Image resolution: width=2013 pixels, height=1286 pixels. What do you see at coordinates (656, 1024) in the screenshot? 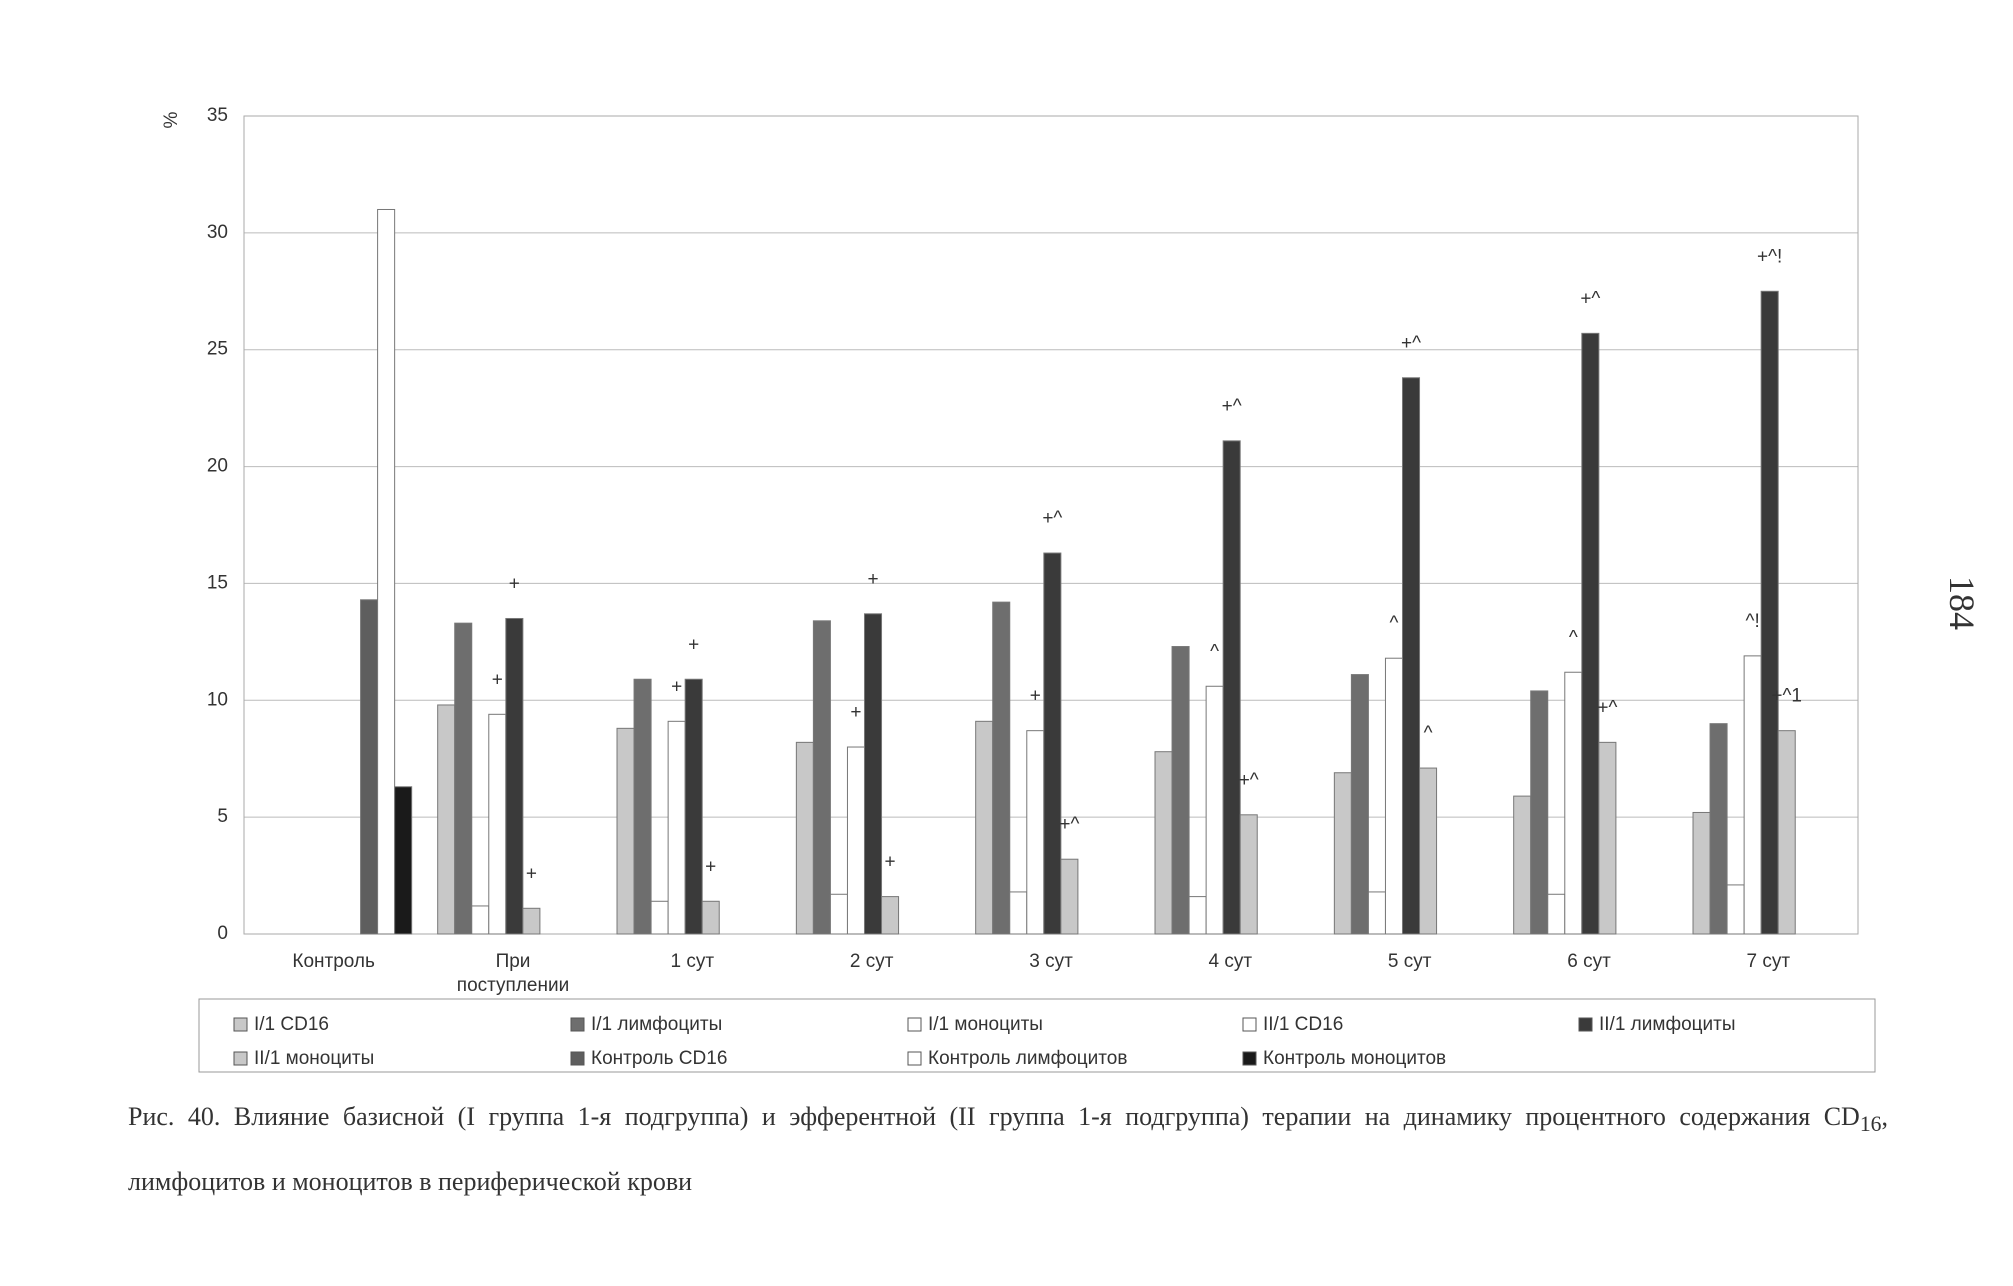
I see `legend-label: I/1 лимфоциты` at bounding box center [656, 1024].